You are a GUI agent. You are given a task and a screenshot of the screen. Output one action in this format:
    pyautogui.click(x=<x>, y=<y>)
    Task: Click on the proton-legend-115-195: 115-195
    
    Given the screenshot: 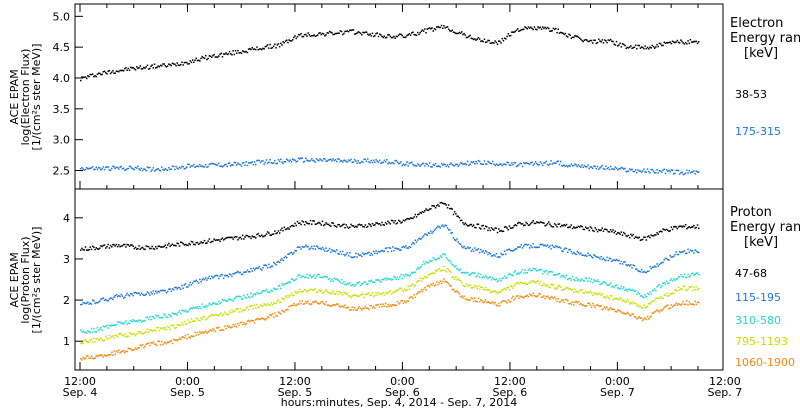 What is the action you would take?
    pyautogui.click(x=758, y=297)
    